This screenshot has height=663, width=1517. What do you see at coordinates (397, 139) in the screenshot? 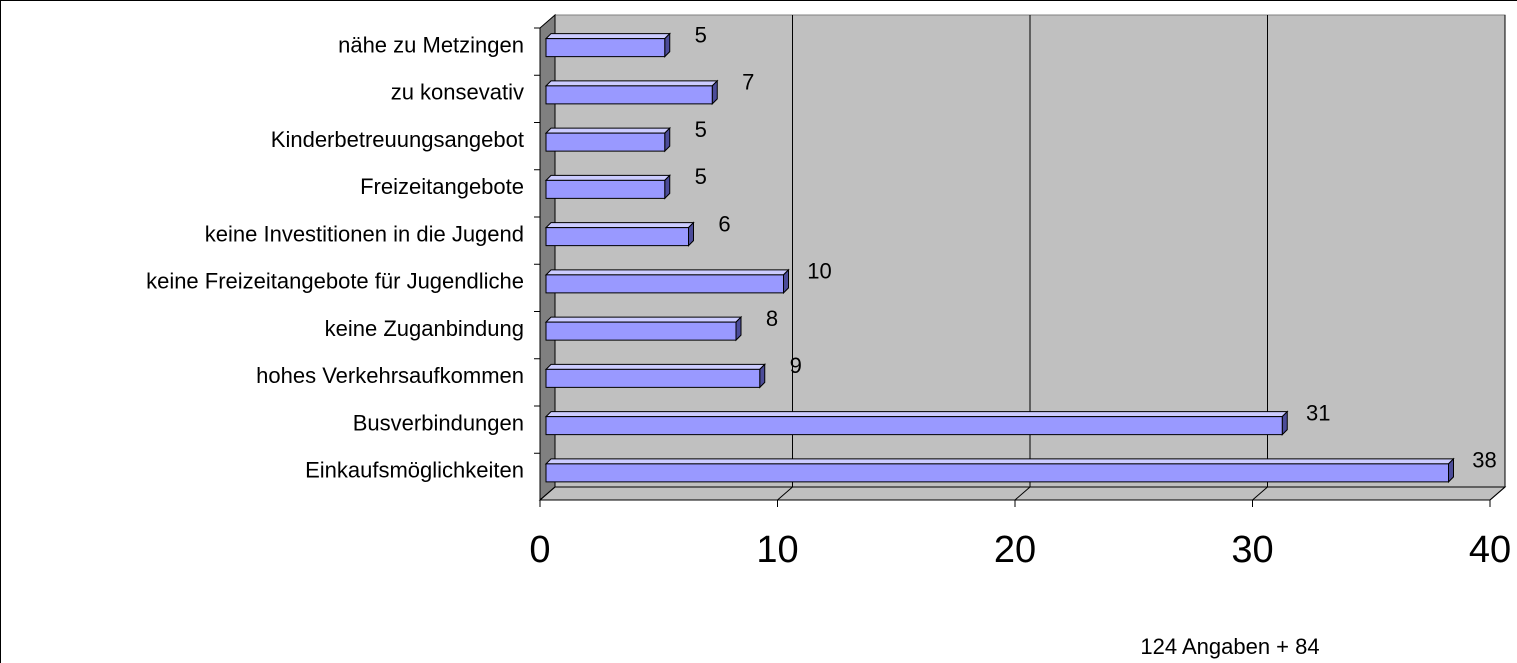
I see `y-tick-label: Kinderbetreuungsangebot` at bounding box center [397, 139].